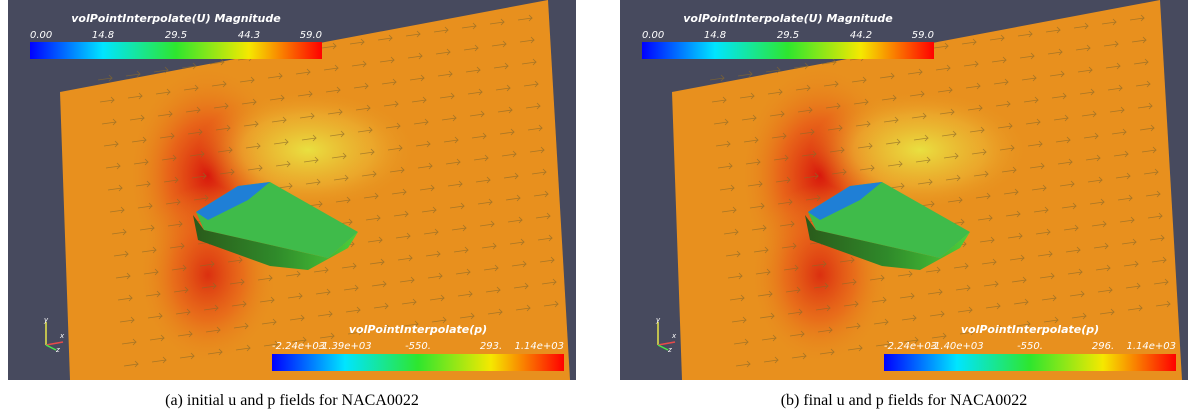 Image resolution: width=1196 pixels, height=417 pixels. Describe the element at coordinates (249, 35) in the screenshot. I see `u-colorbar-tick-label: 44.3` at that location.